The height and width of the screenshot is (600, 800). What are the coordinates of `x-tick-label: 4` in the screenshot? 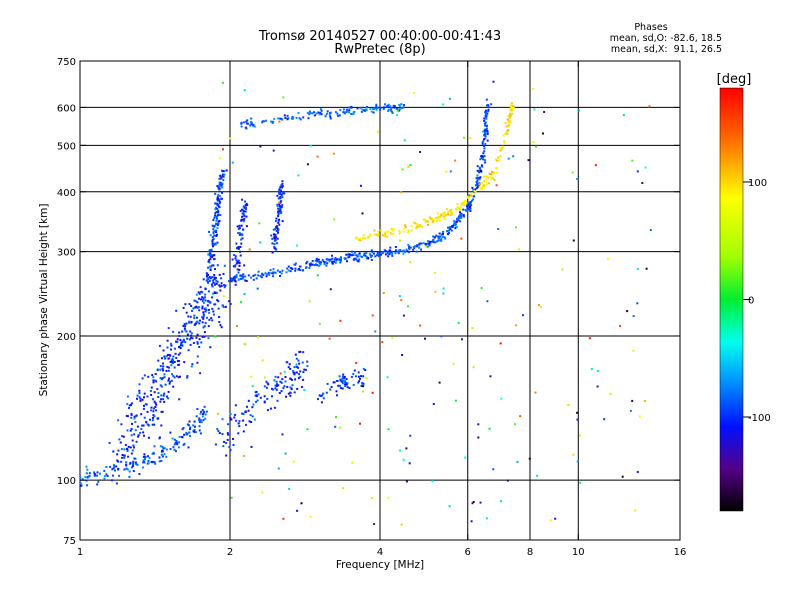 It's located at (380, 552).